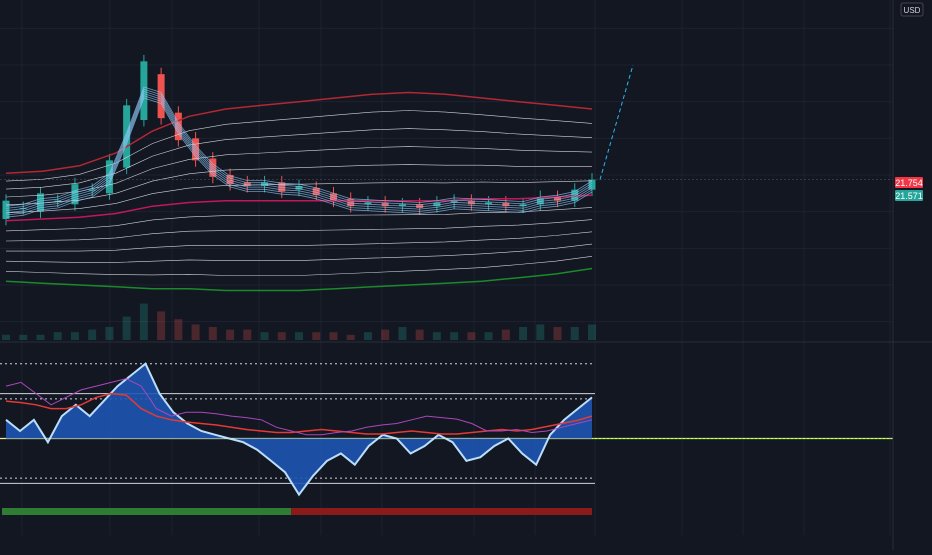 This screenshot has height=555, width=932. Describe the element at coordinates (616, 122) in the screenshot. I see `projection-line` at that location.